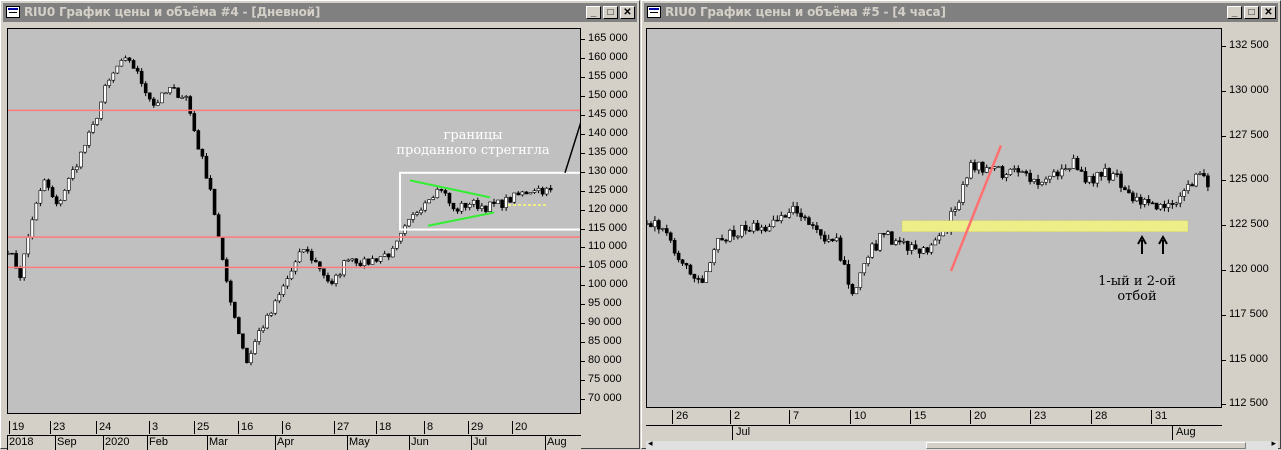 This screenshot has height=450, width=1281. Describe the element at coordinates (1137, 281) in the screenshot. I see `annotation-line-1: 1-ый и 2-ой` at that location.